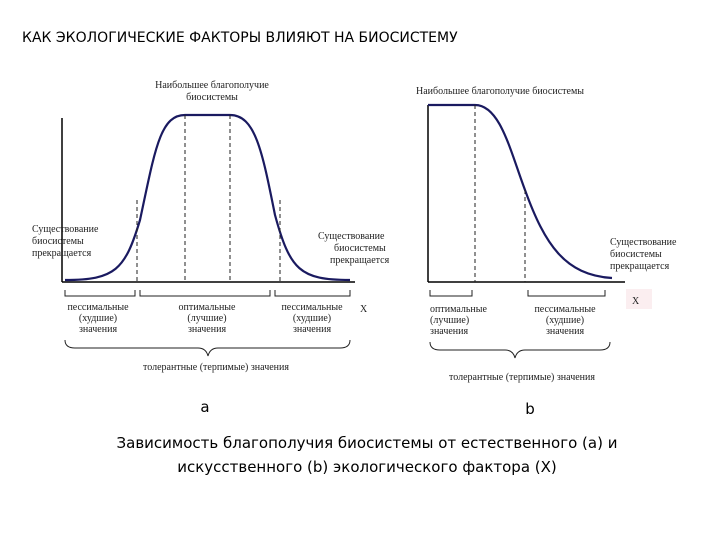  What do you see at coordinates (530, 409) in the screenshot?
I see `letter: b` at bounding box center [530, 409].